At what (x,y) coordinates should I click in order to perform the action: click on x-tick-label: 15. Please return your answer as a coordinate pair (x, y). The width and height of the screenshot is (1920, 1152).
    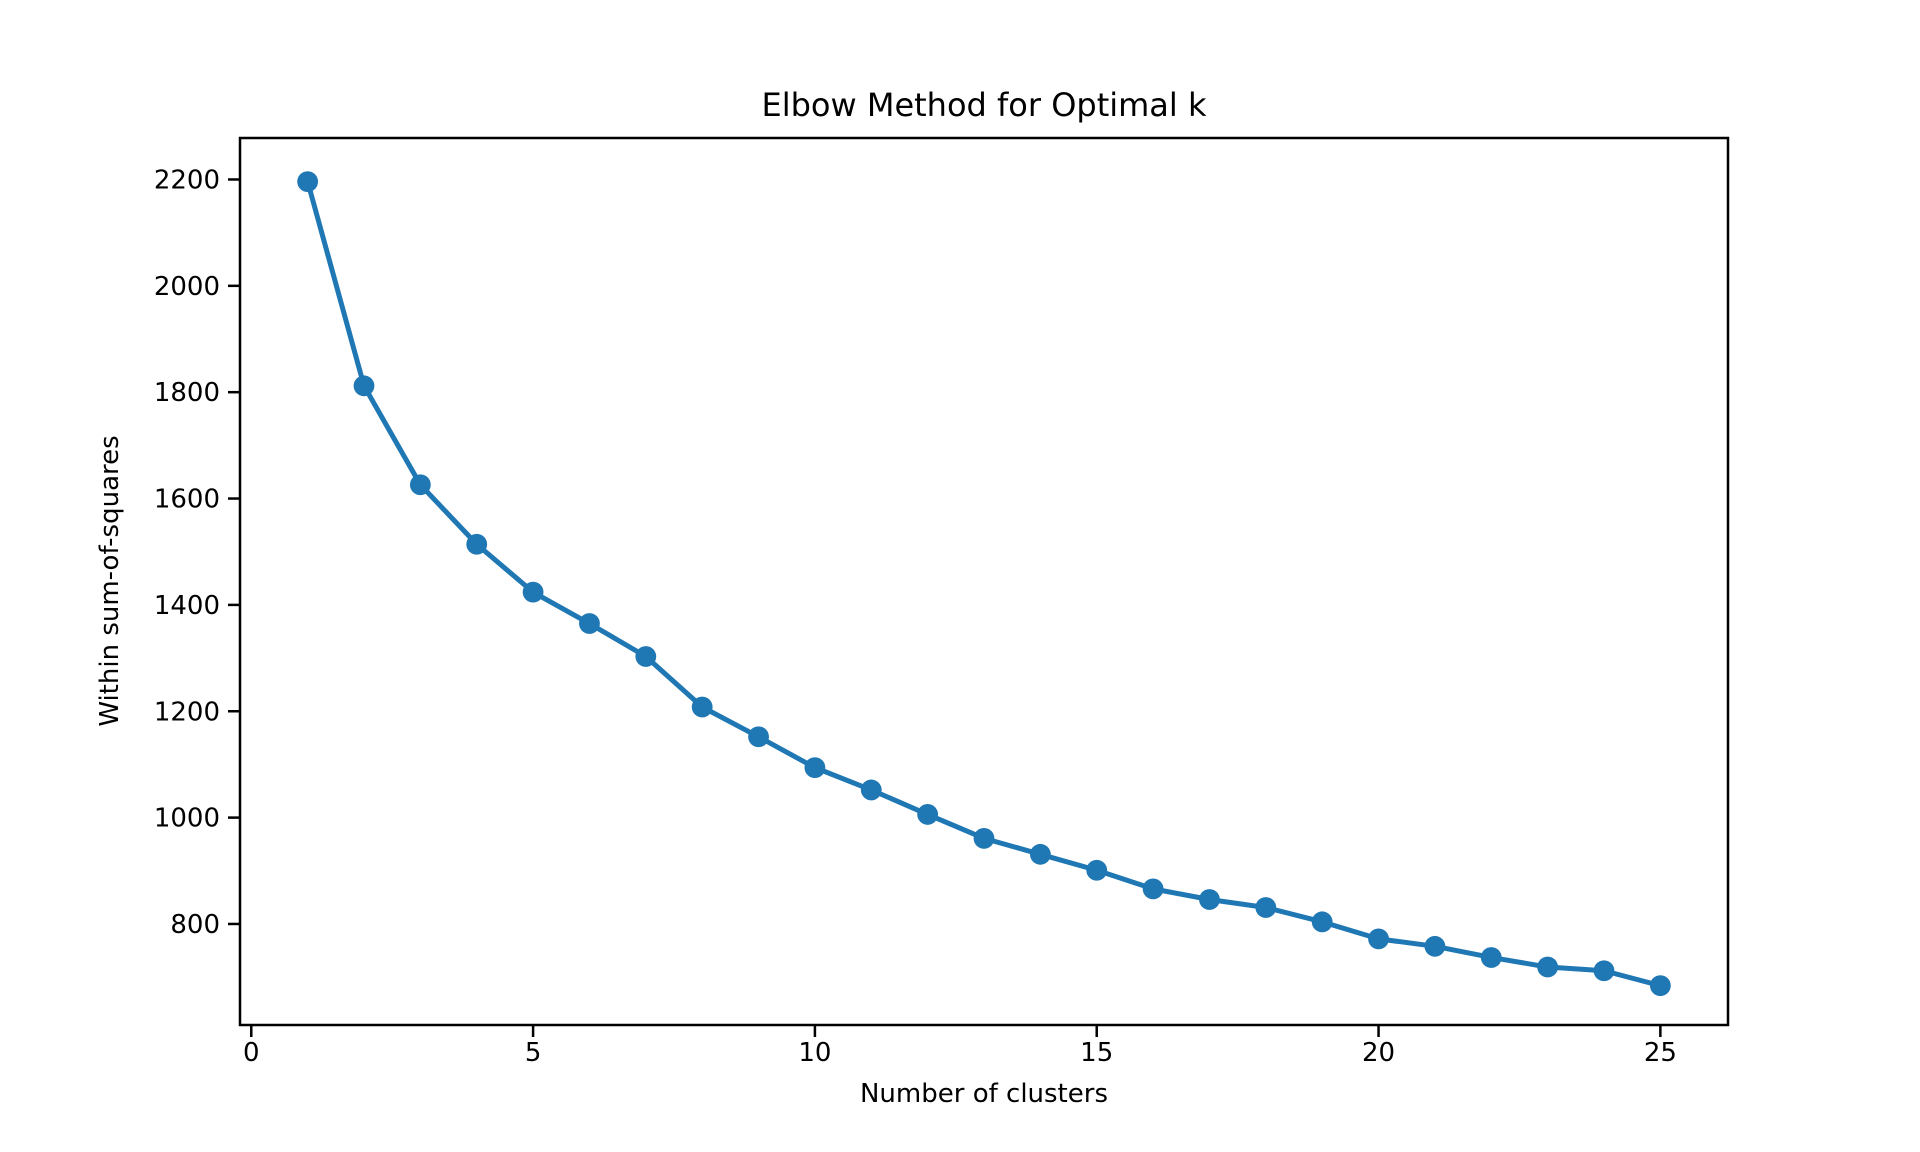
    Looking at the image, I should click on (1096, 1053).